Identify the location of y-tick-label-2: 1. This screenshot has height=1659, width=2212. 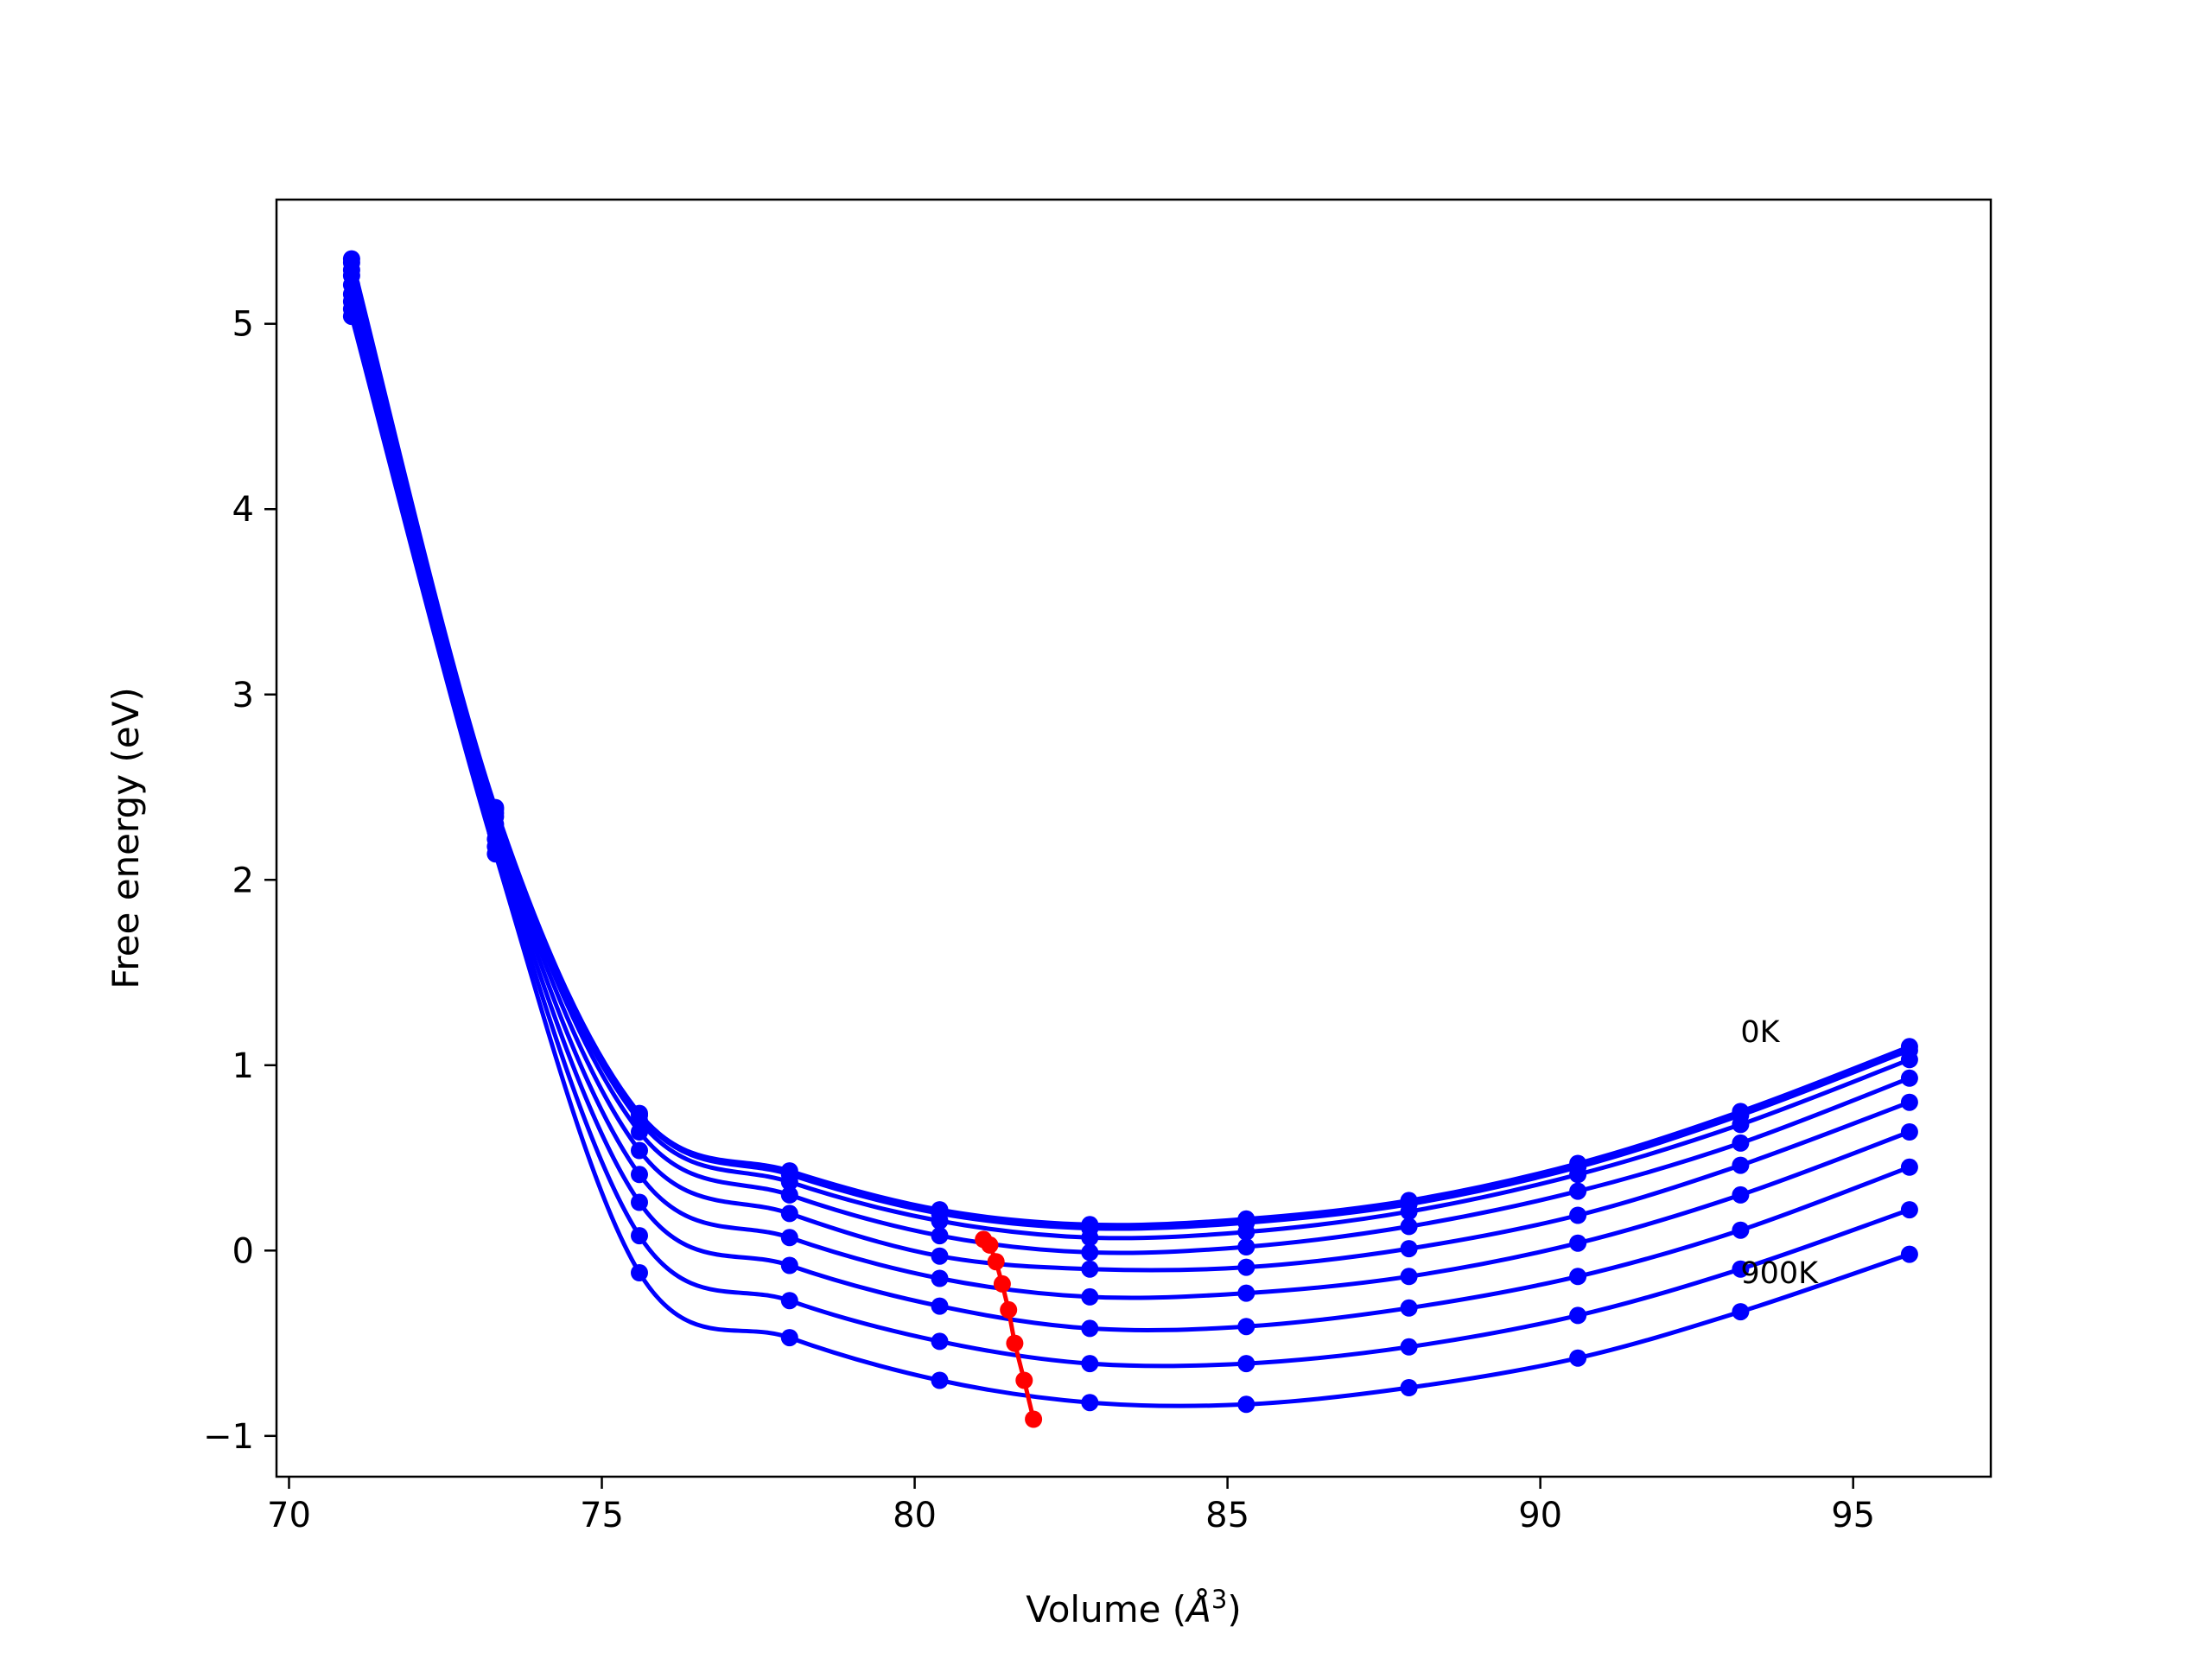
(243, 1066).